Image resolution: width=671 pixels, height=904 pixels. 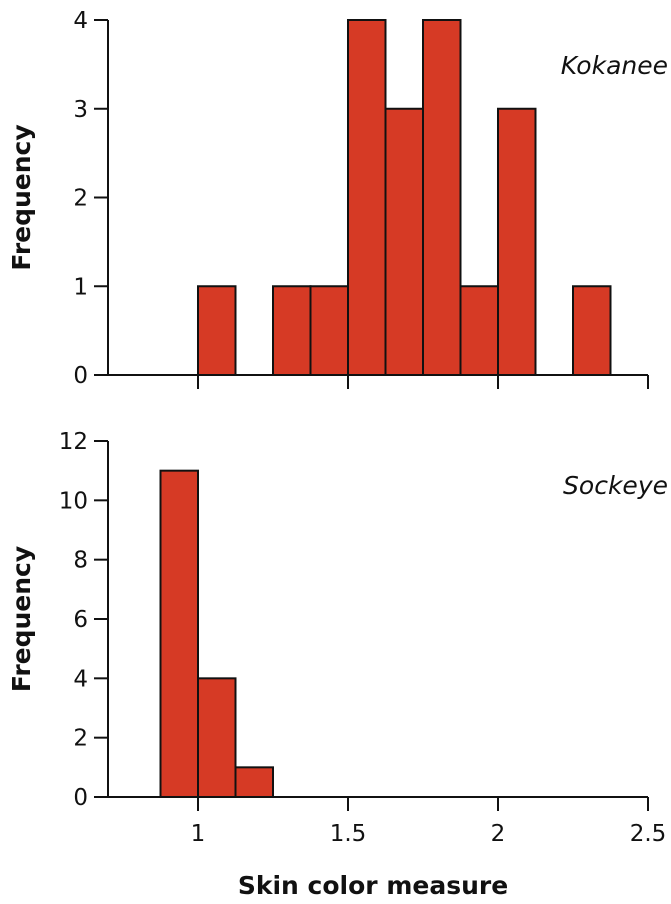 What do you see at coordinates (373, 885) in the screenshot?
I see `x-axis-label: Skin color measure` at bounding box center [373, 885].